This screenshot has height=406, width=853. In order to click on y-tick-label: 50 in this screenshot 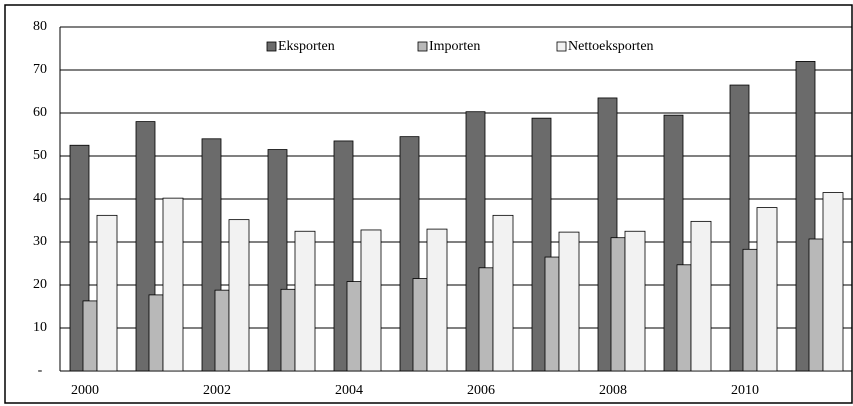, I will do `click(40, 155)`.